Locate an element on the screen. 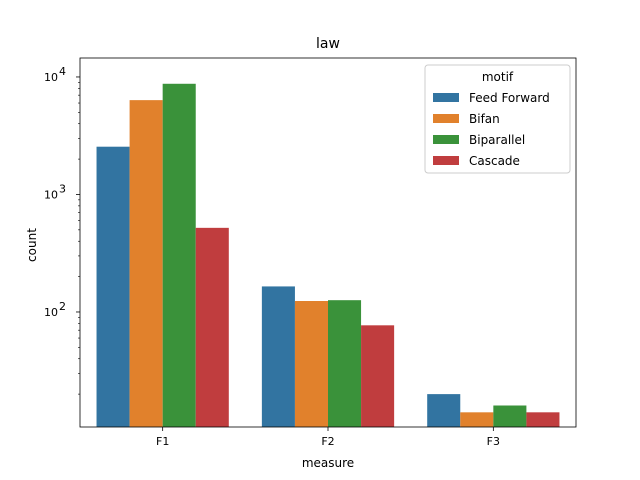  legend-label: Cascade is located at coordinates (494, 161).